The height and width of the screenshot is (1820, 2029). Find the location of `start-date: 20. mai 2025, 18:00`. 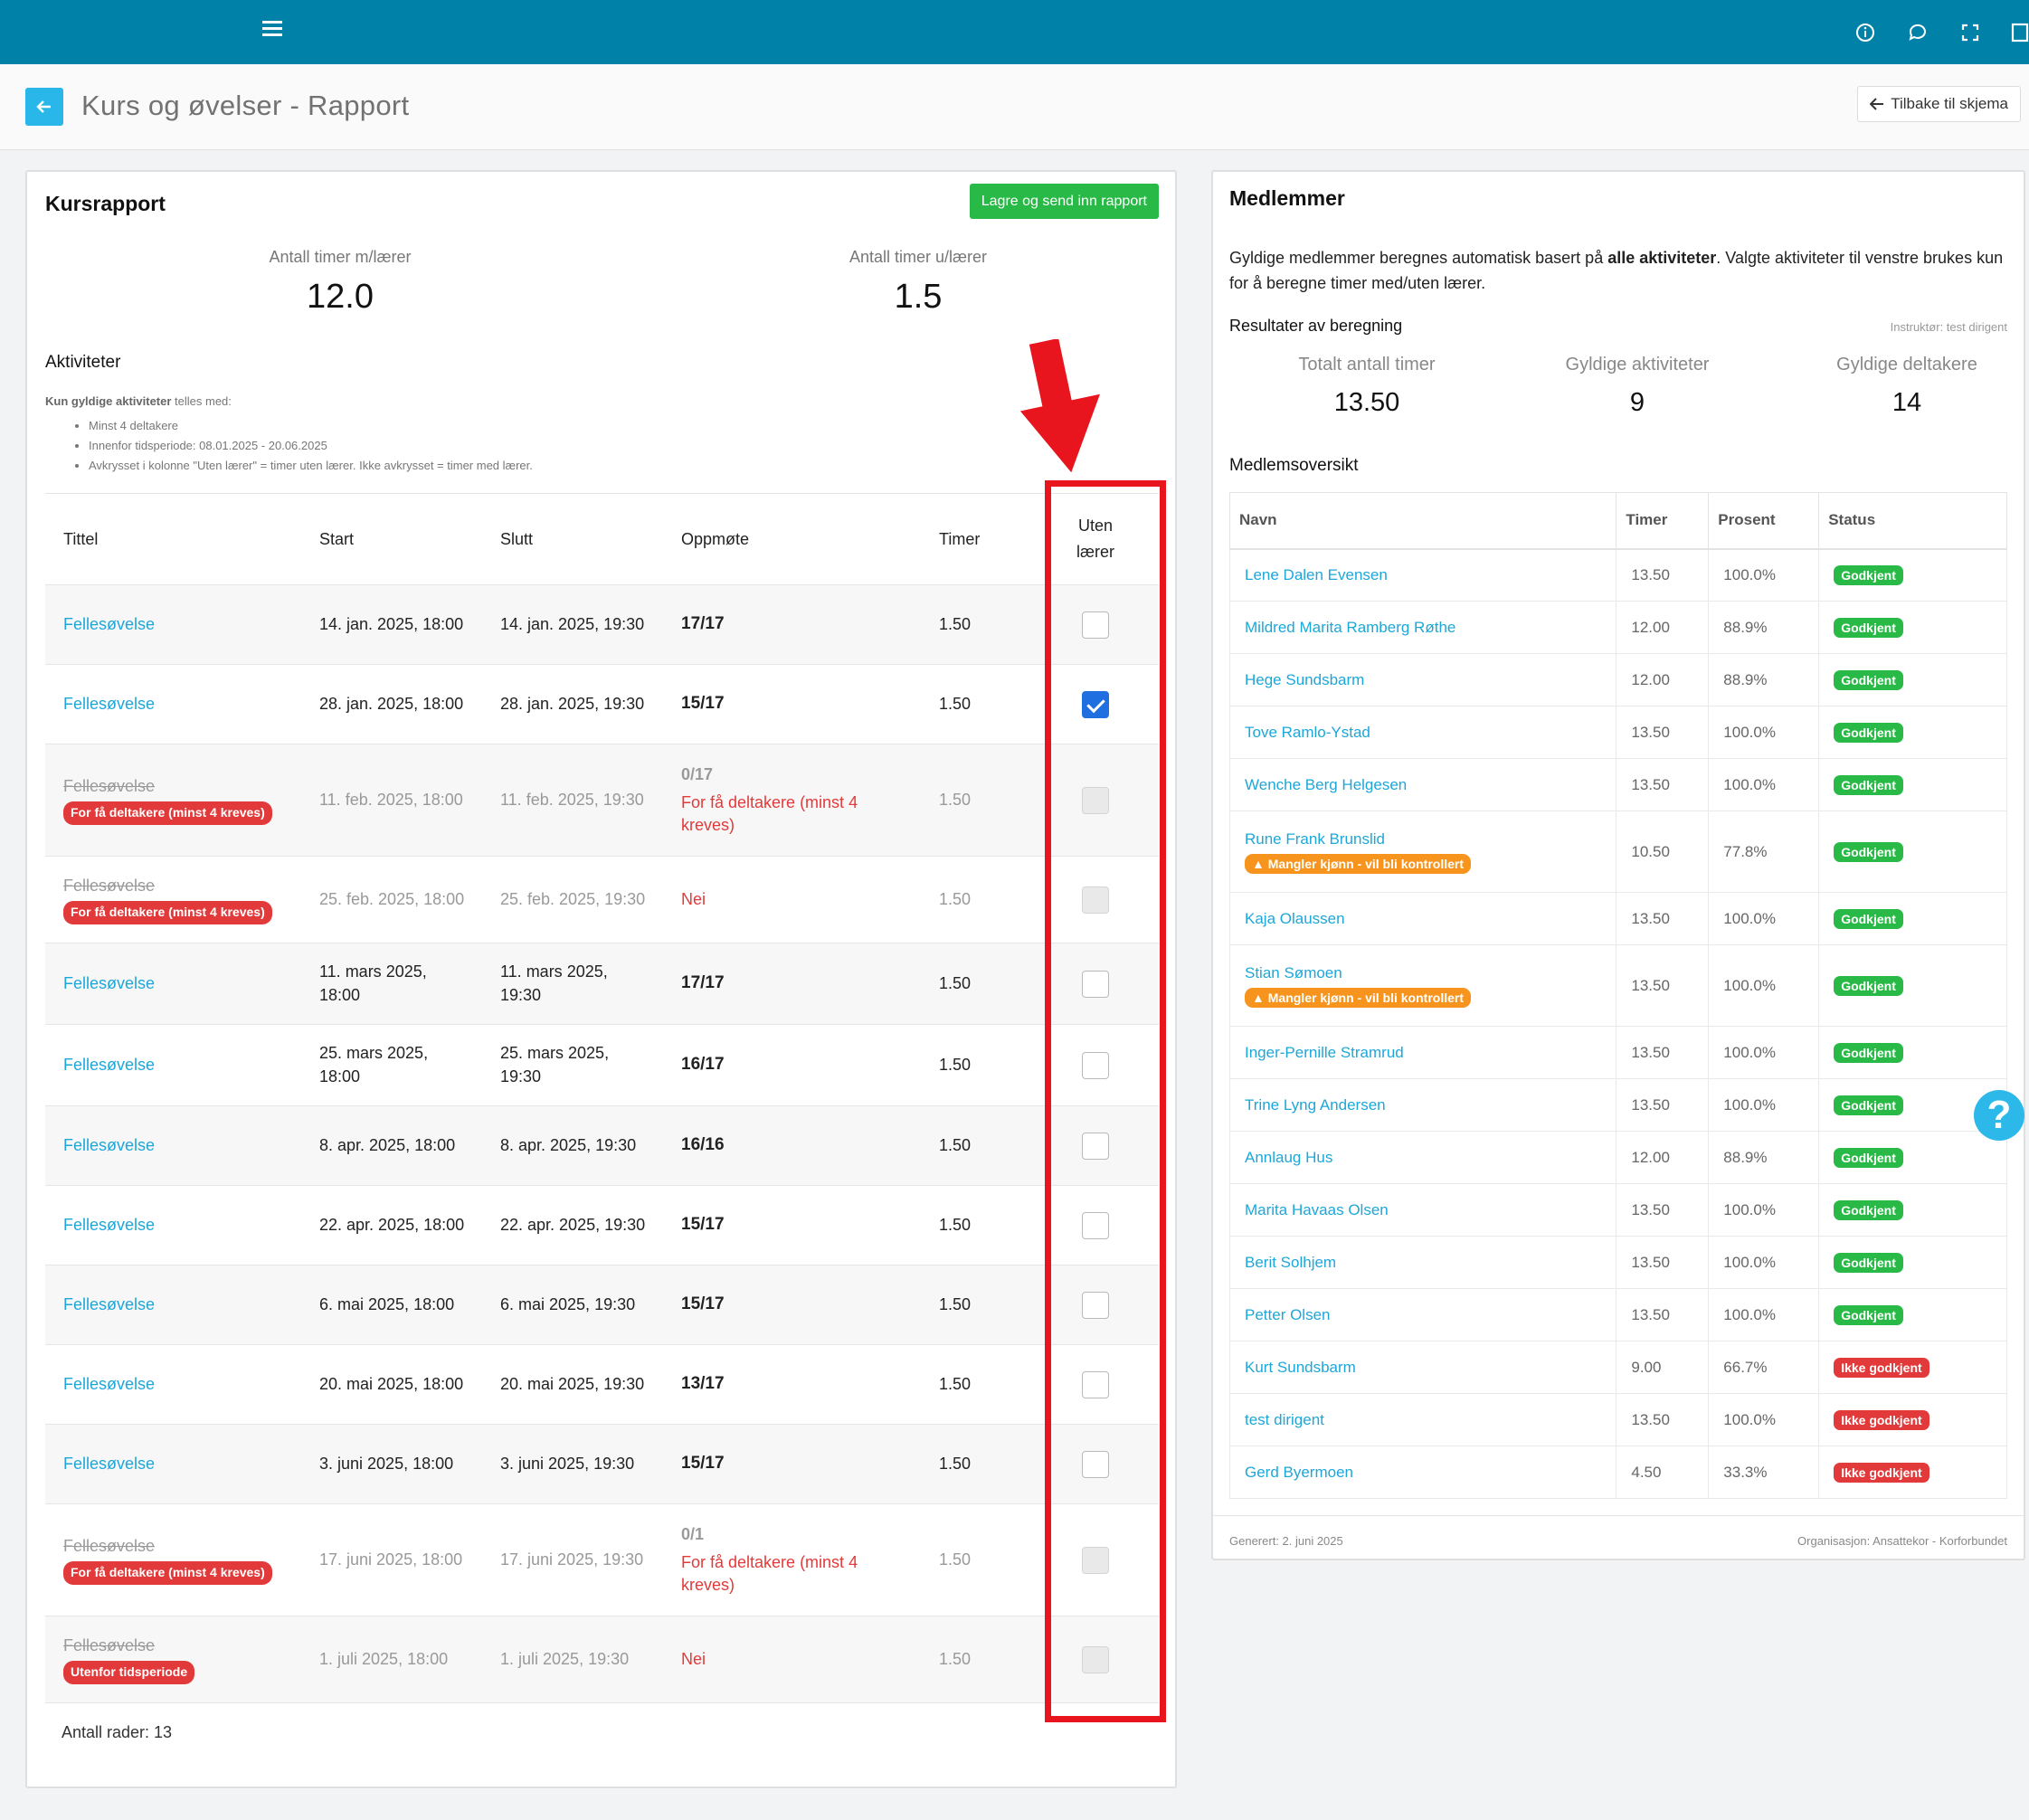

start-date: 20. mai 2025, 18:00 is located at coordinates (391, 1383).